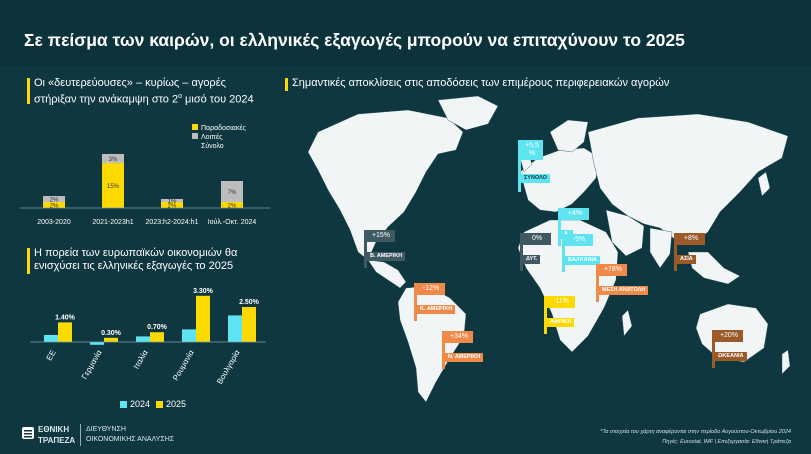  I want to click on chart2-cat-0: ΕΕ, so click(51, 356).